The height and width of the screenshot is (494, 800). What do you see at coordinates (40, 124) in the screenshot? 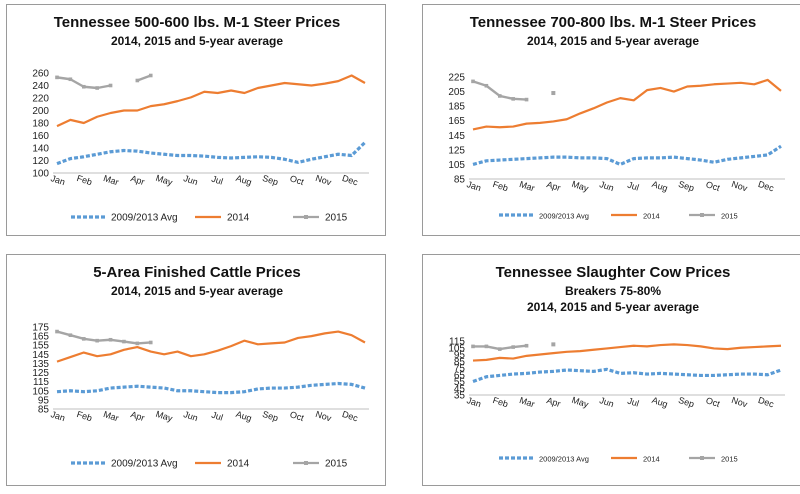
I see `y-tick-label: 180` at bounding box center [40, 124].